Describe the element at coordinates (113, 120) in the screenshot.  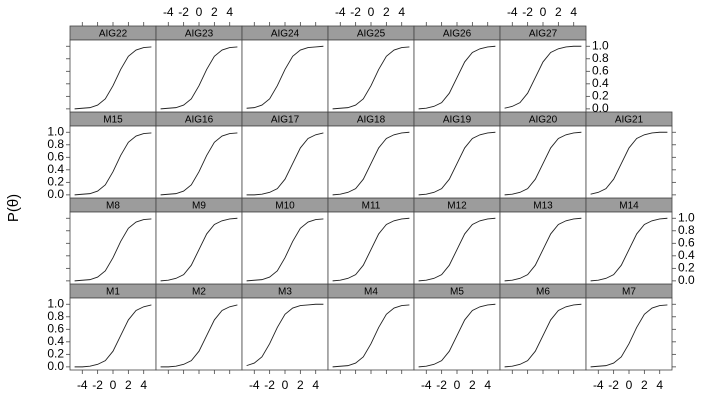
I see `strip-title: M15` at that location.